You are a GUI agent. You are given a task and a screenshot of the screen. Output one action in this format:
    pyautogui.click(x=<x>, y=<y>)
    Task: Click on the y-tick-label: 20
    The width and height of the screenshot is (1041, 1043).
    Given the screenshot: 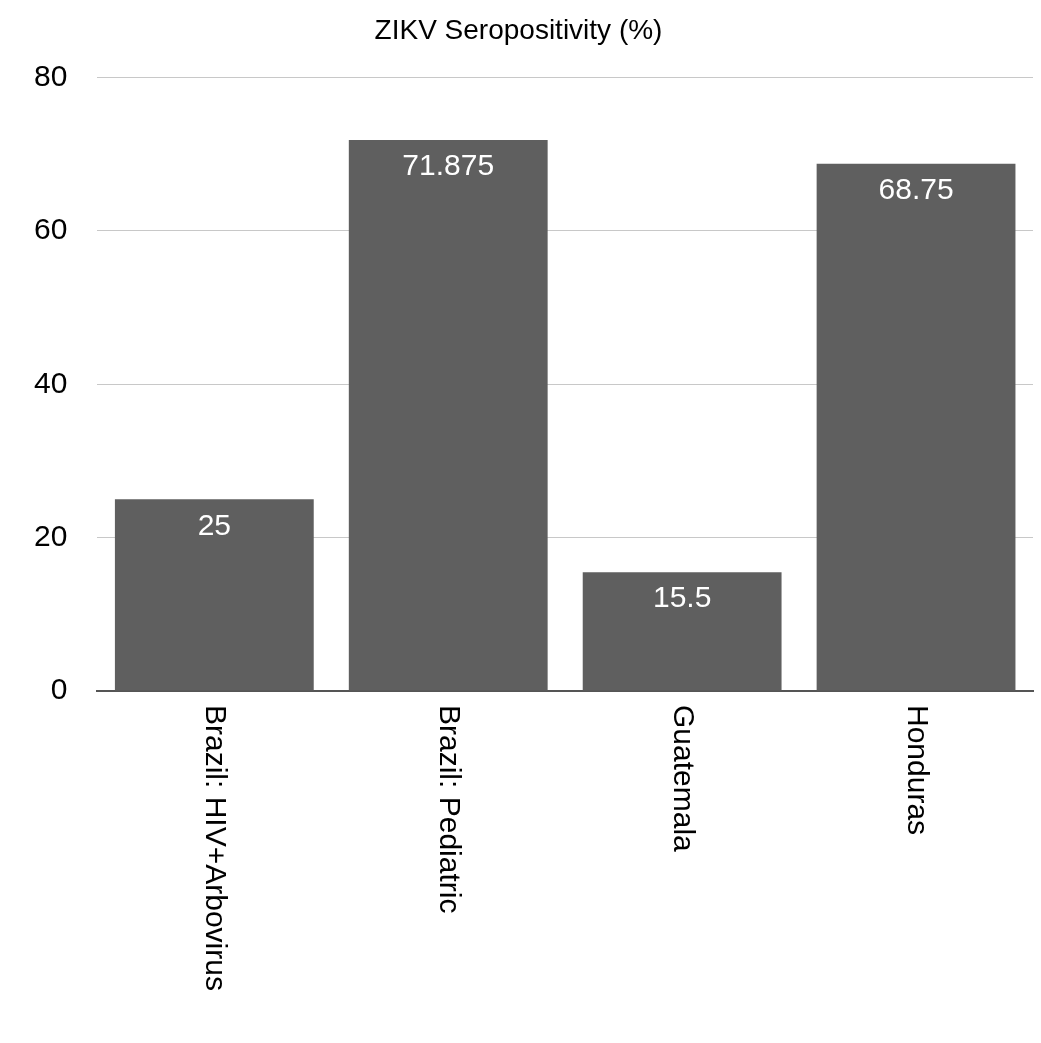 What is the action you would take?
    pyautogui.click(x=50, y=535)
    